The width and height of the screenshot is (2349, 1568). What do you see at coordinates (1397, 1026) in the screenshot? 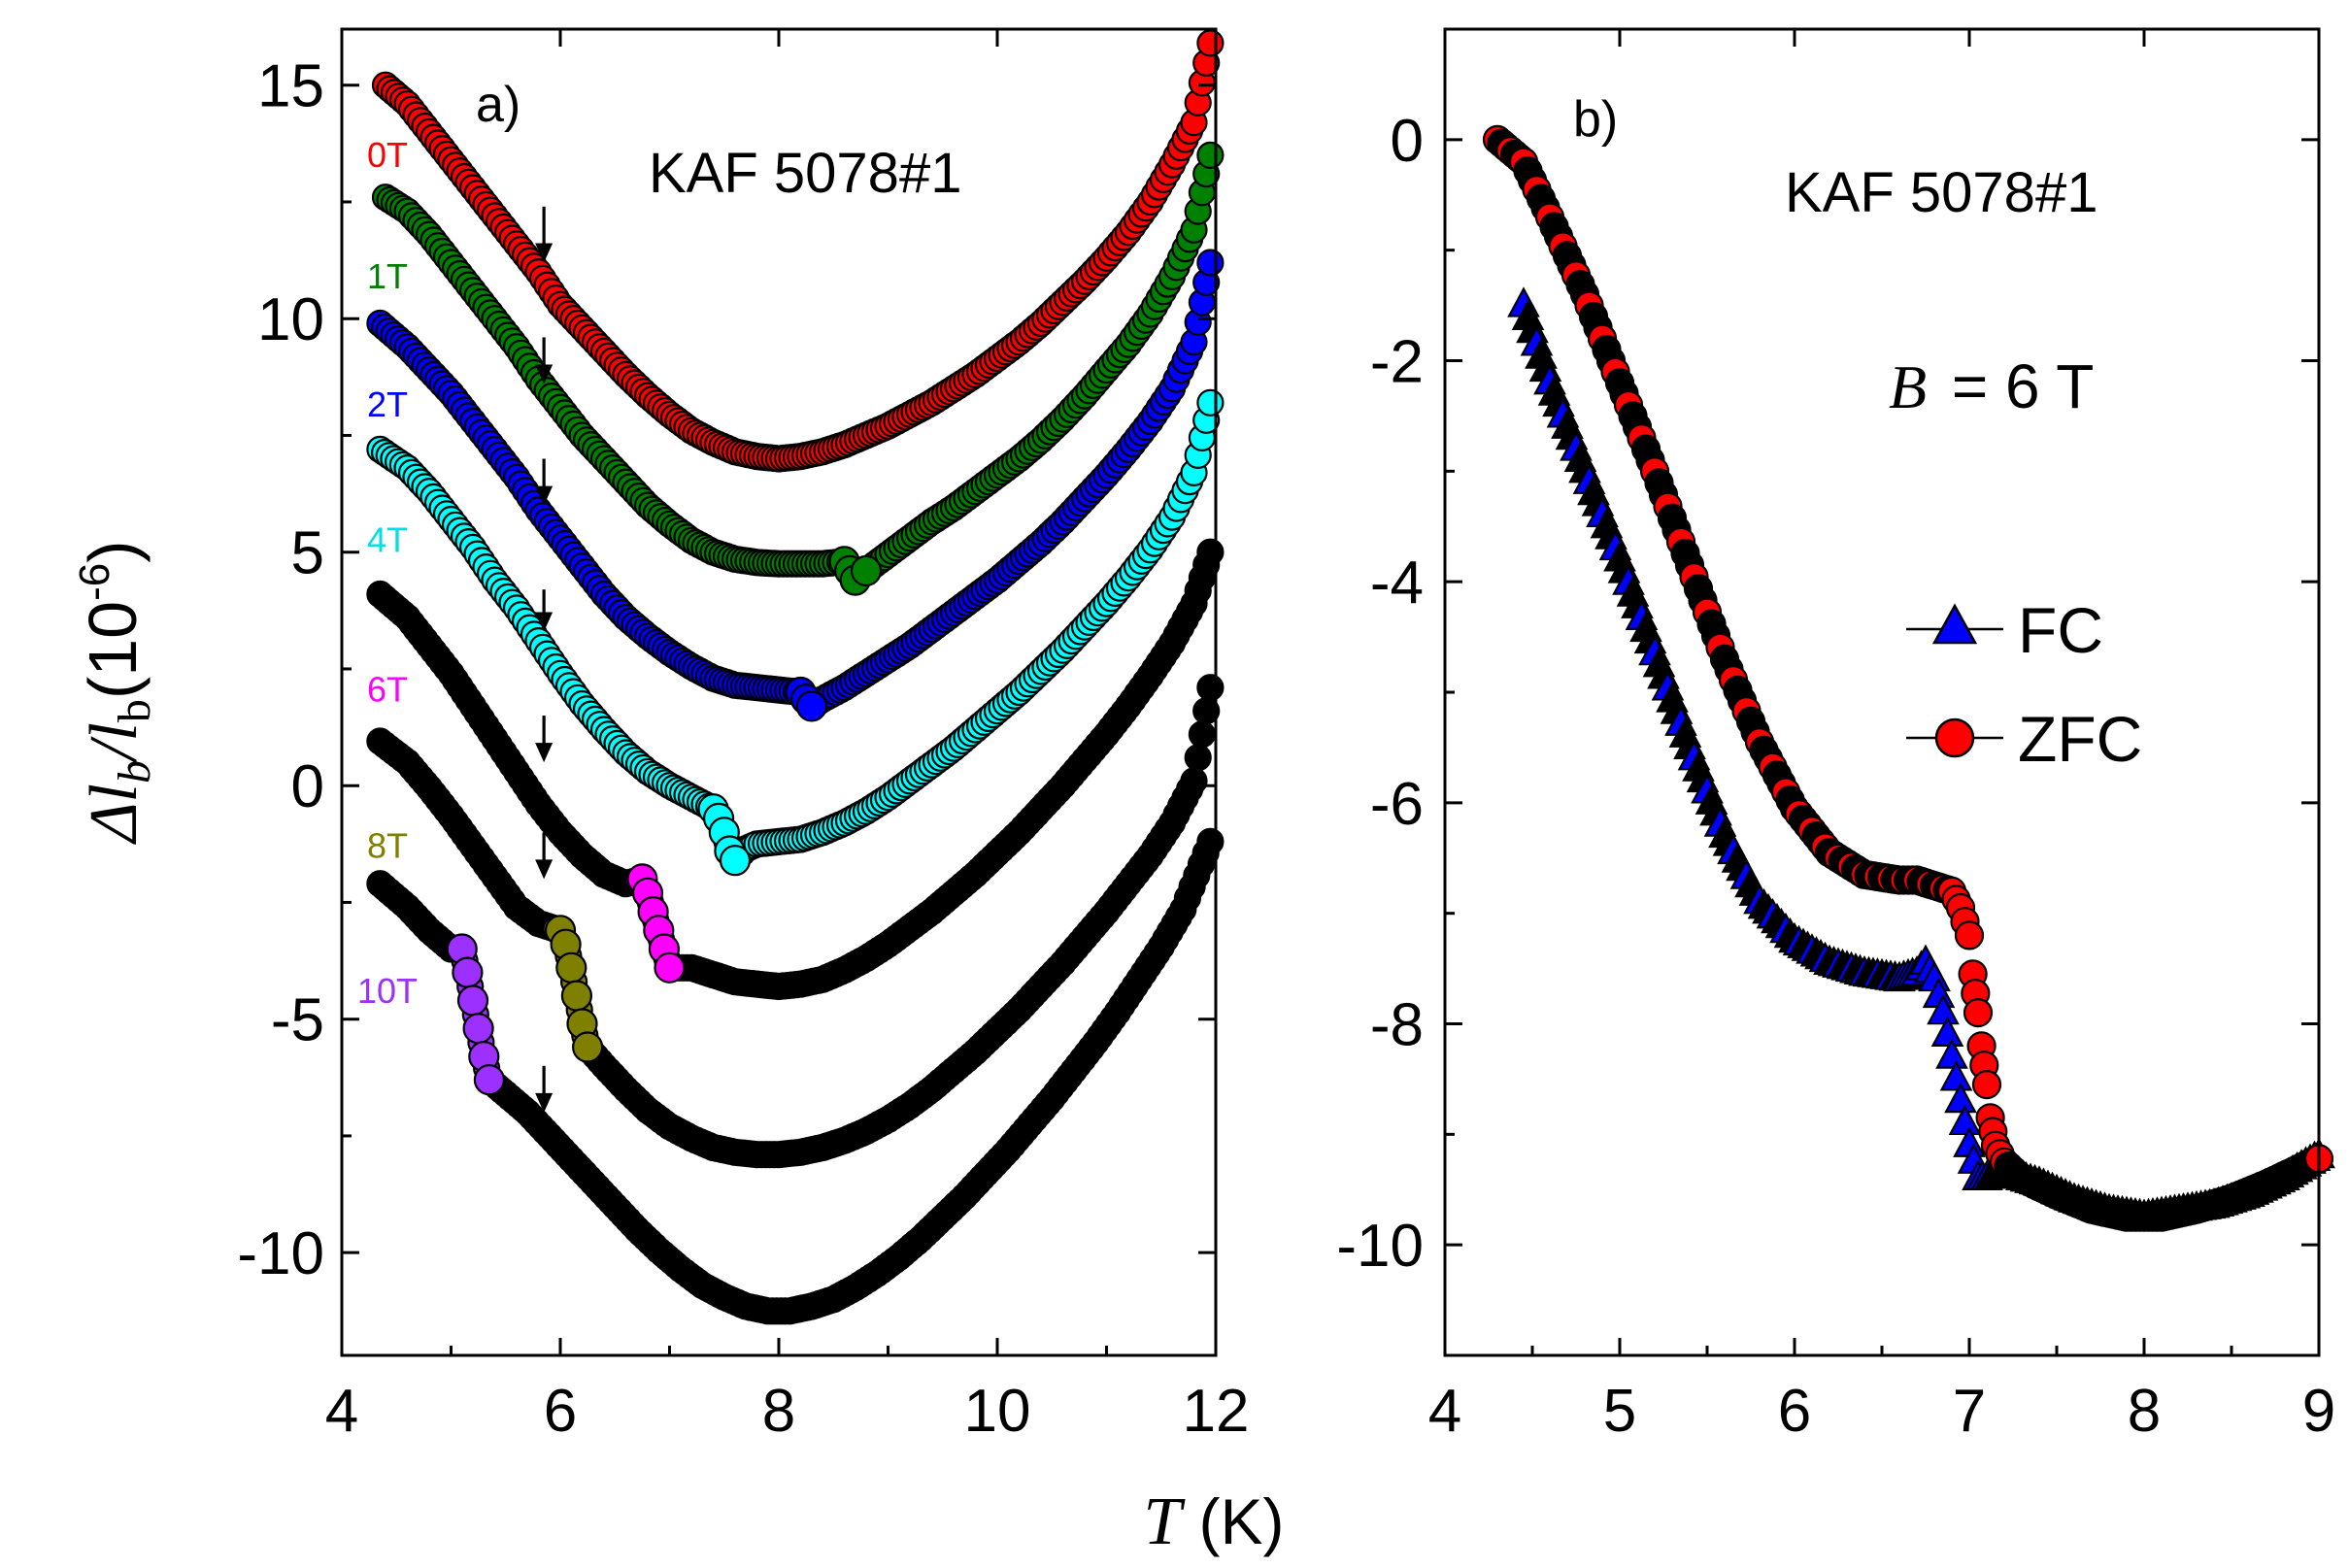
I see `y-tick-label-b--8: -8` at bounding box center [1397, 1026].